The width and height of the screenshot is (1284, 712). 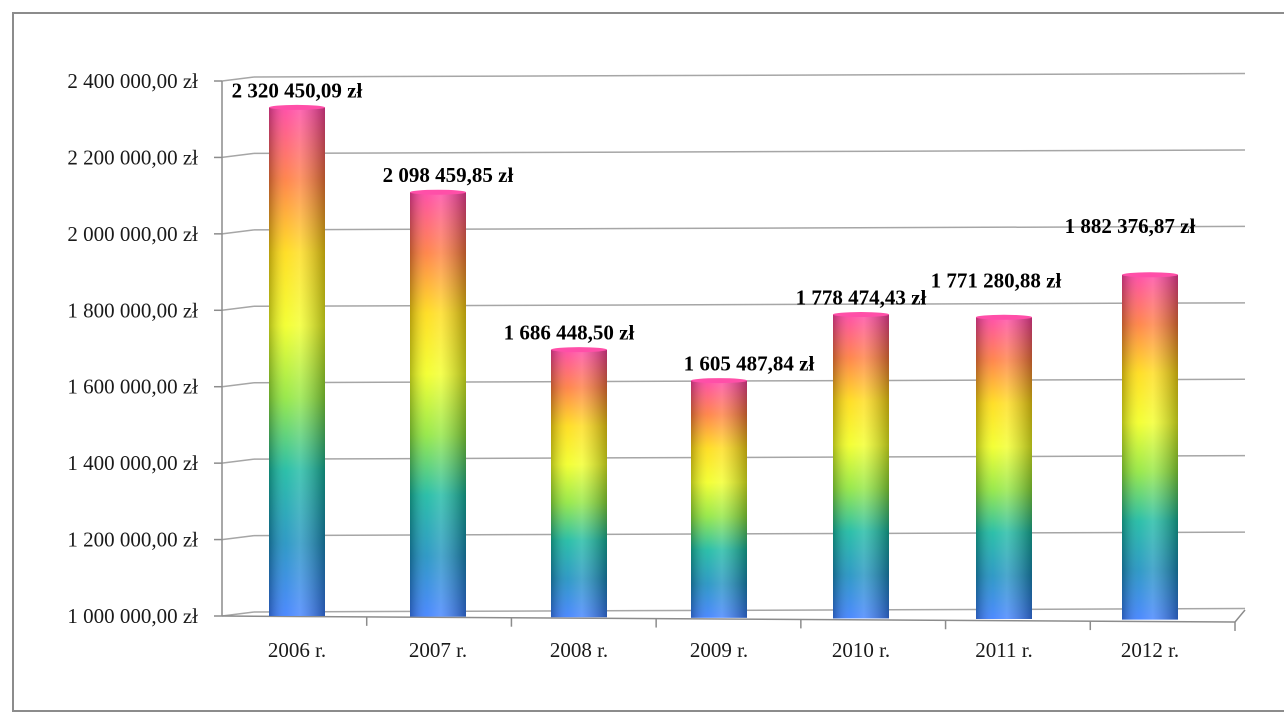 I want to click on x-tick-label: 2007 r., so click(x=438, y=650).